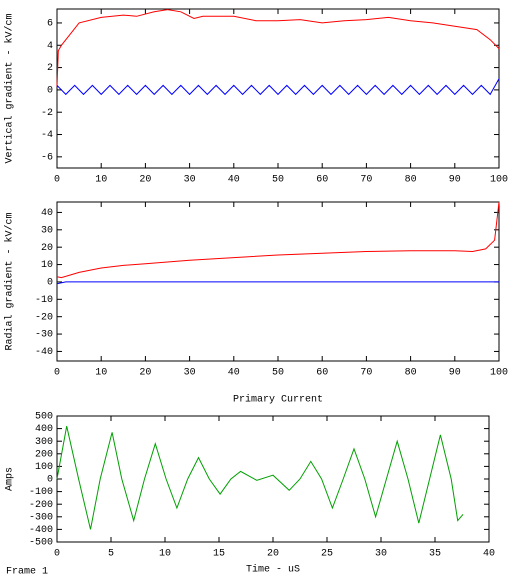 This screenshot has height=582, width=512. Describe the element at coordinates (327, 554) in the screenshot. I see `x-tick-label: 25` at that location.